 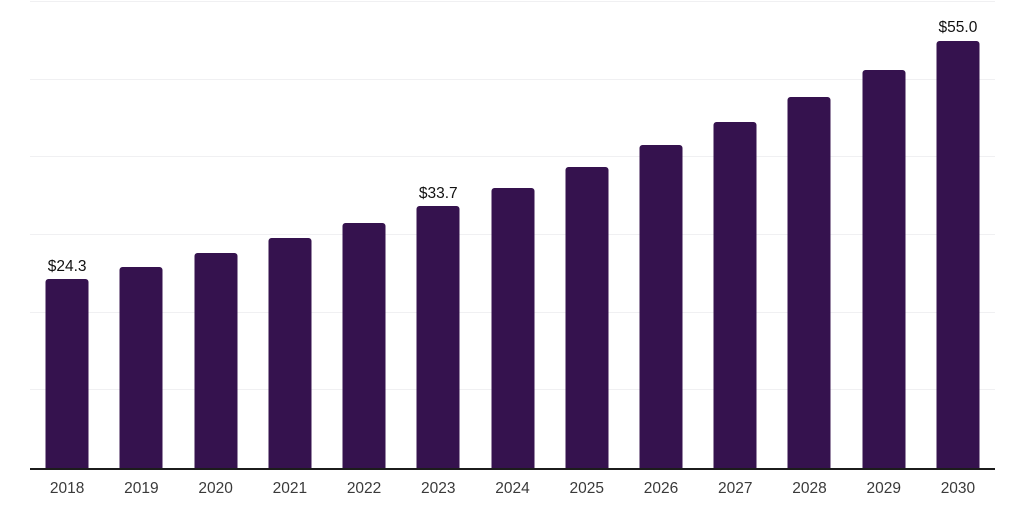 I want to click on bar-value-label-2018: $24.3, so click(x=67, y=266).